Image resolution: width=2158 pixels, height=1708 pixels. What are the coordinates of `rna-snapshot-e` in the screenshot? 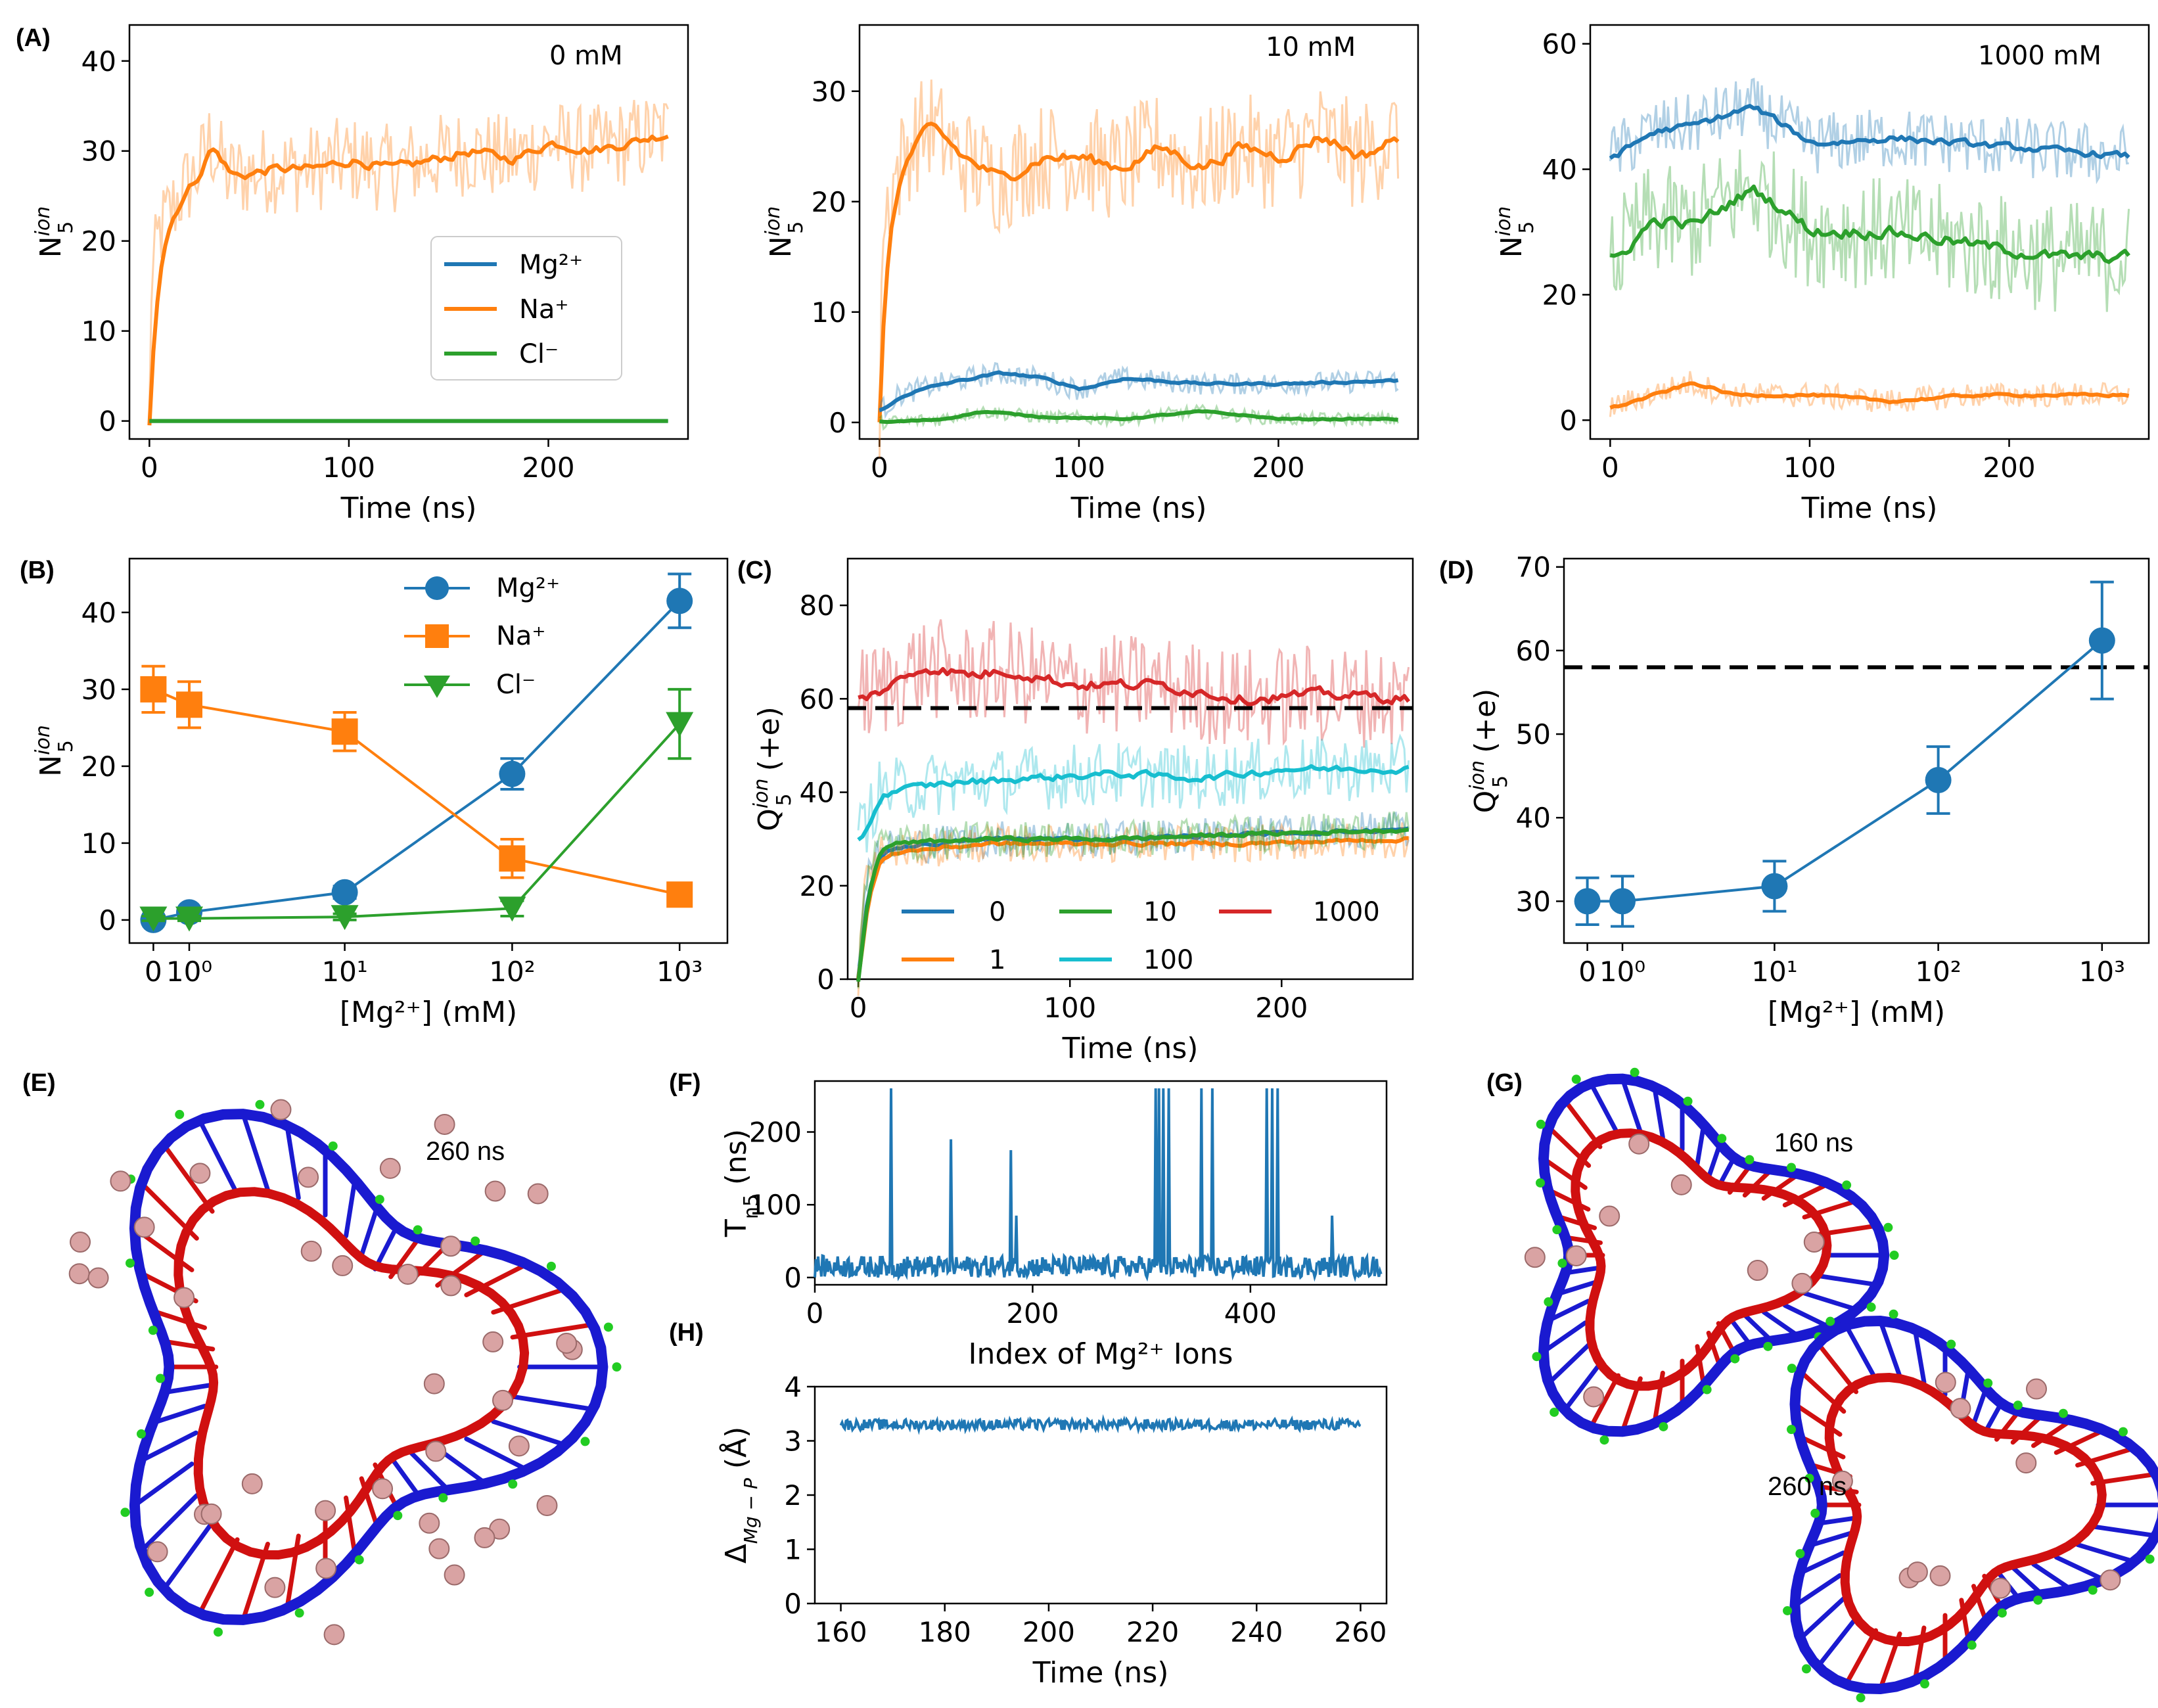 It's located at (345, 1373).